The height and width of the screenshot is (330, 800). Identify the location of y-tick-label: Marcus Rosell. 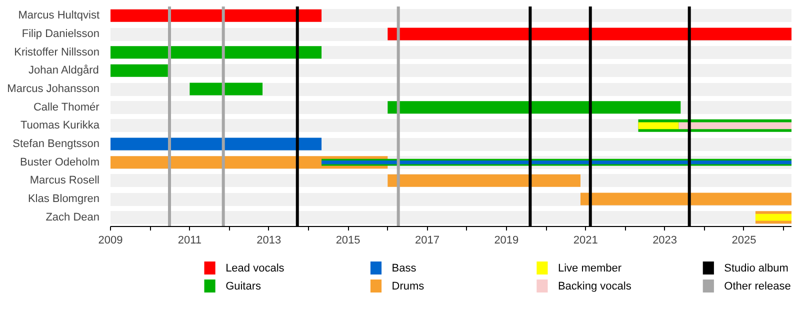
(65, 180).